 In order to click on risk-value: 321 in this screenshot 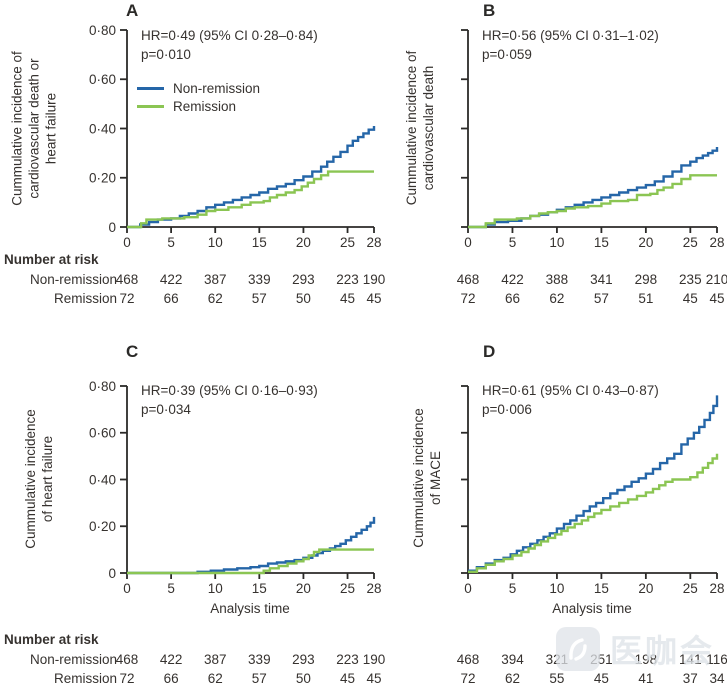, I will do `click(557, 659)`.